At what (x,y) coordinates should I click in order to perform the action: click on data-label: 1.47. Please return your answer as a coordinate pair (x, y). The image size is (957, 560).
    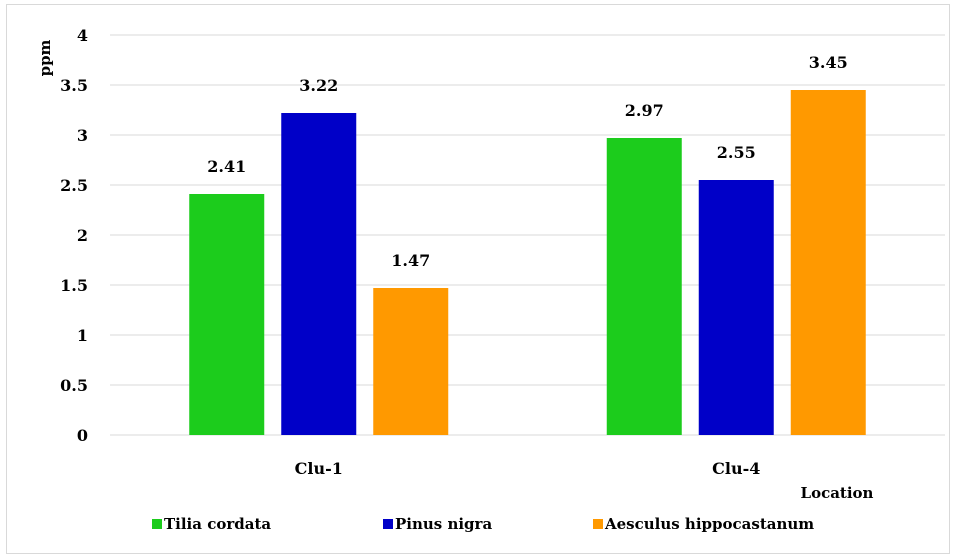
    Looking at the image, I should click on (410, 260).